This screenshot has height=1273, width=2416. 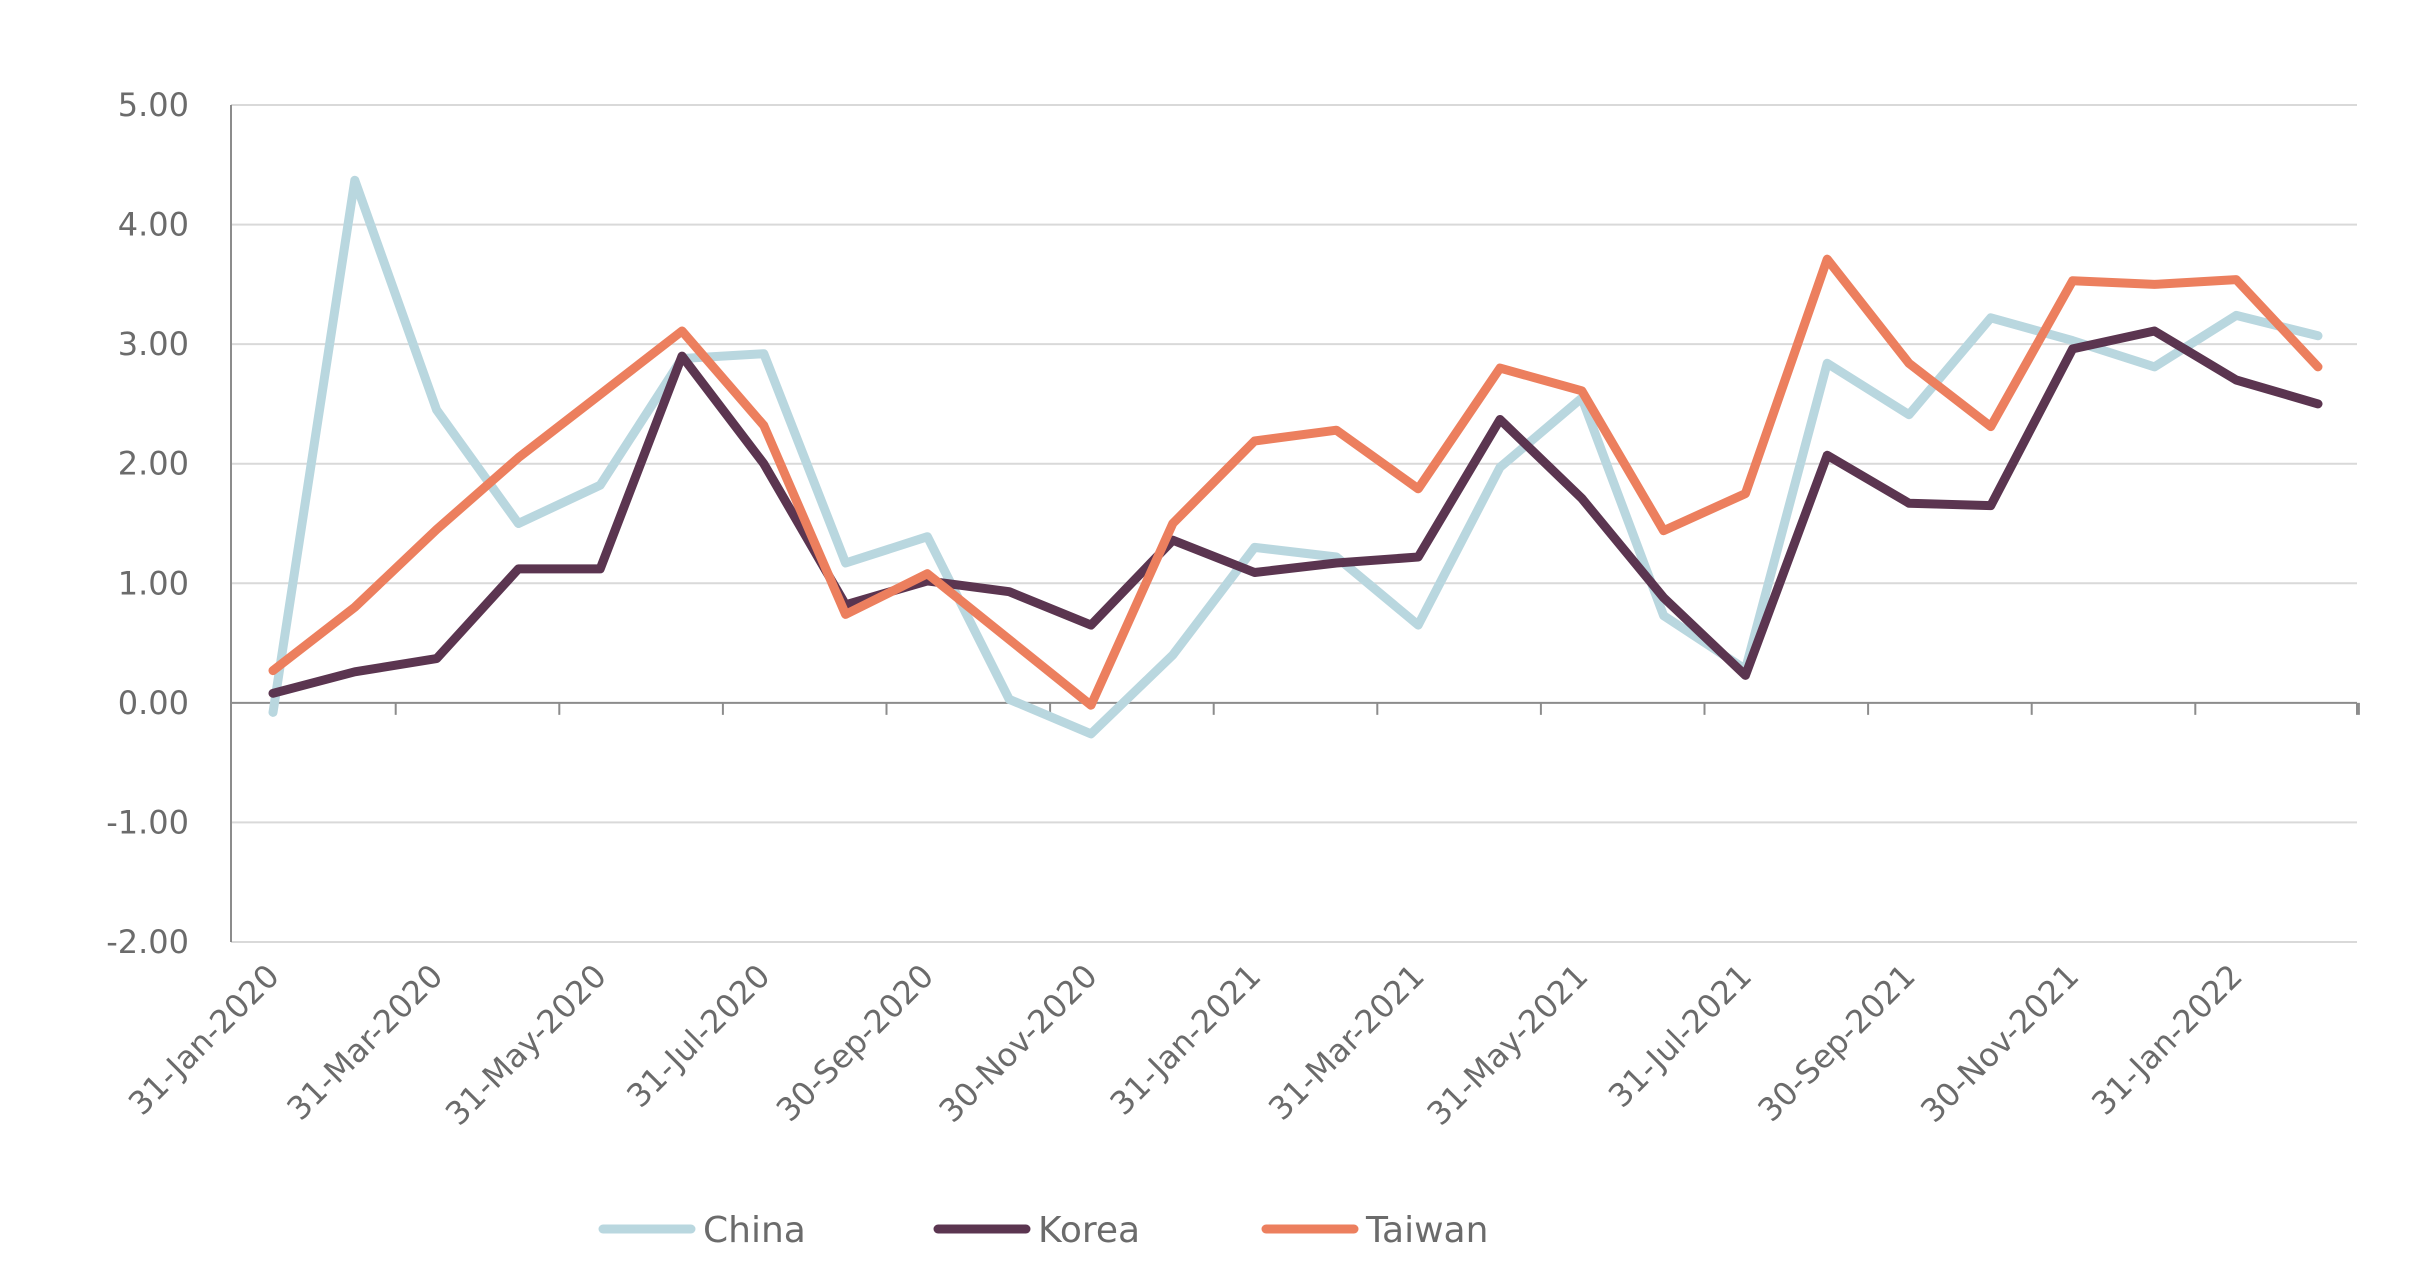 I want to click on x-tick-label: 31-Mar-2021, so click(x=1346, y=1042).